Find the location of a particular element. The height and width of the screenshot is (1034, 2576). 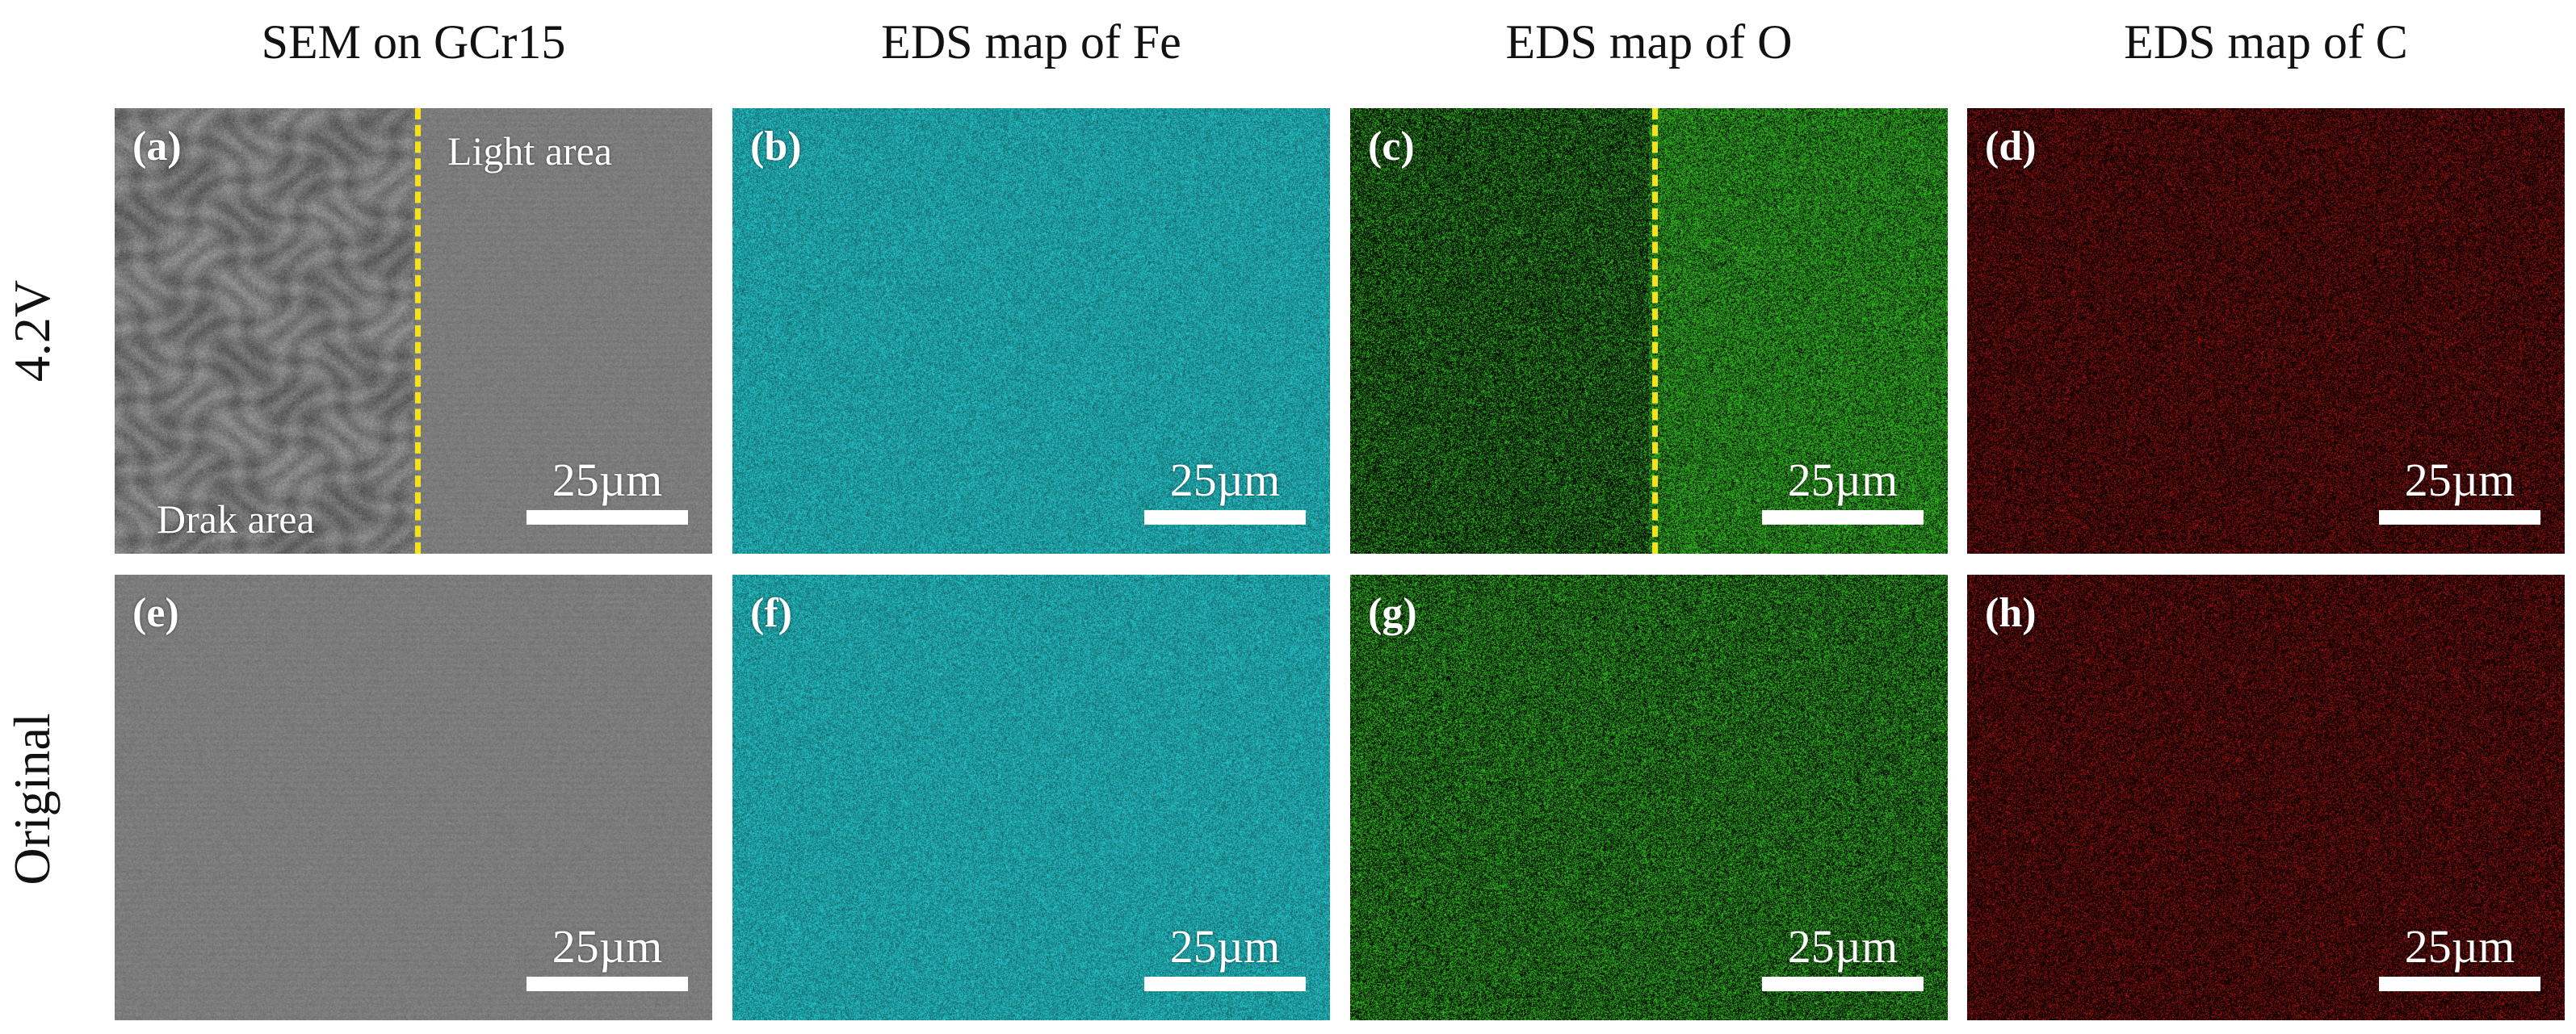

o-map-4-2v is located at coordinates (1649, 331).